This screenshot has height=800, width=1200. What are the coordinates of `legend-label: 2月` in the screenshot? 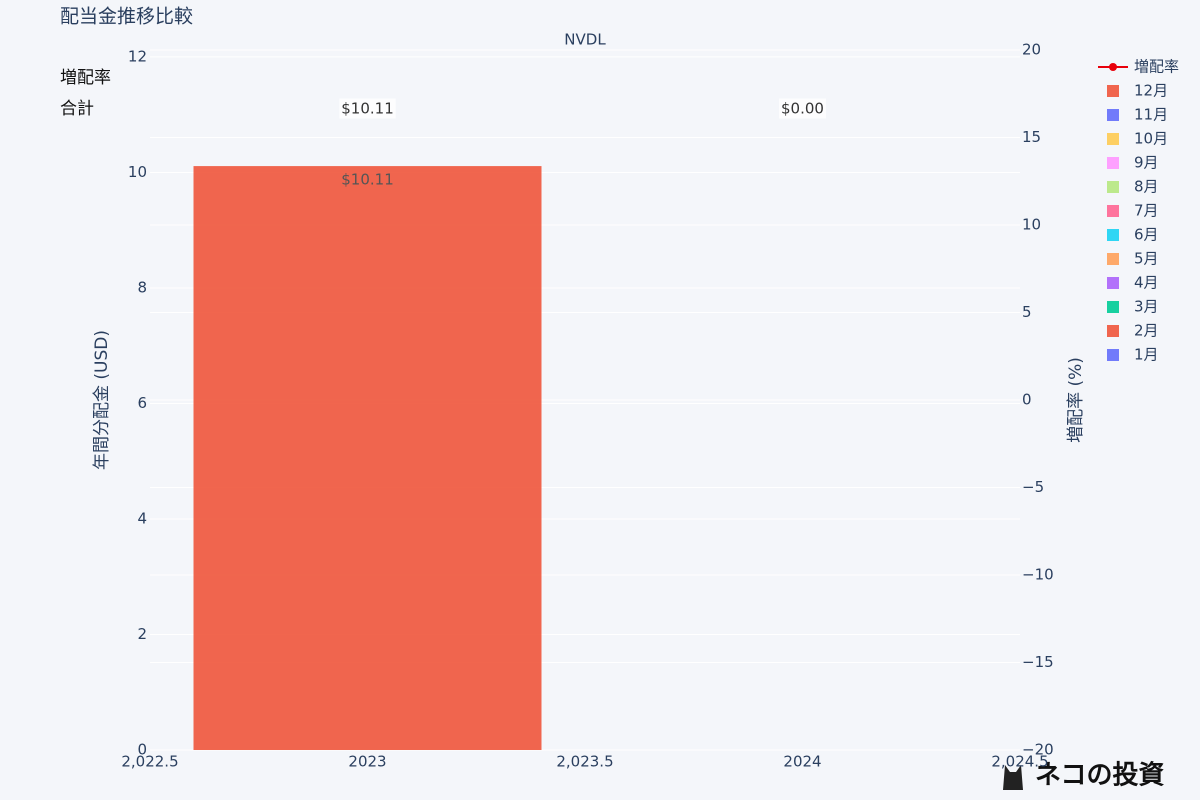 It's located at (1146, 331).